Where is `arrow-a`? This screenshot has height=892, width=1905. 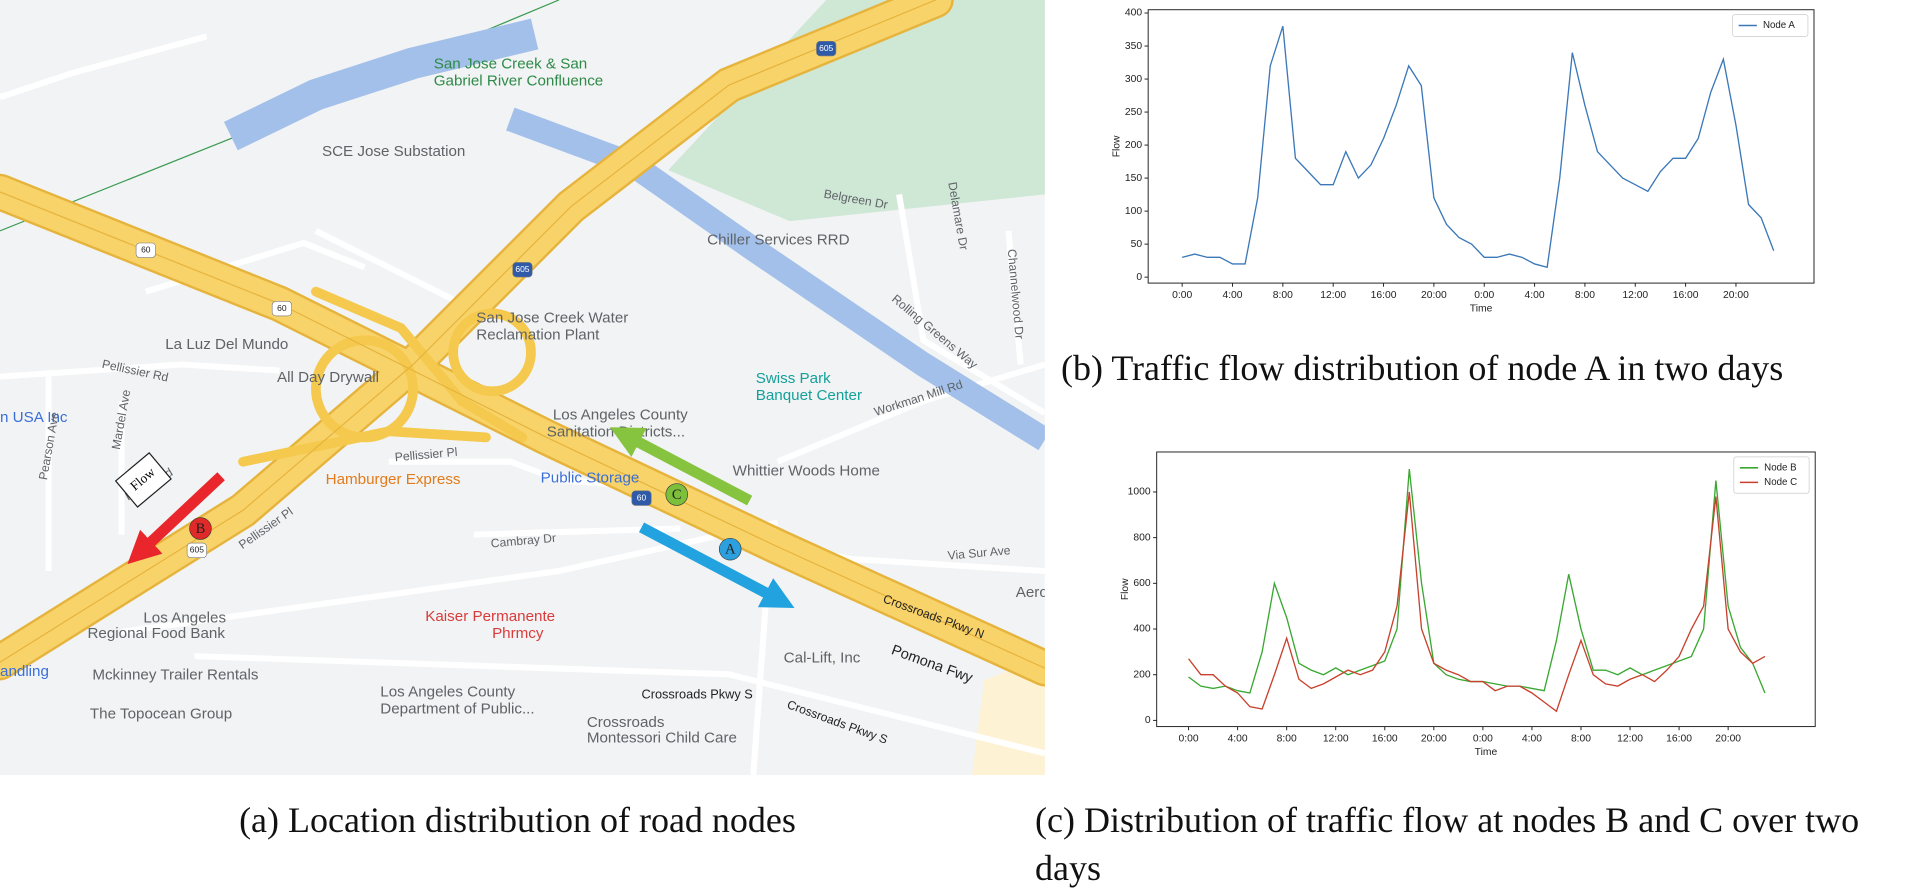 arrow-a is located at coordinates (716, 565).